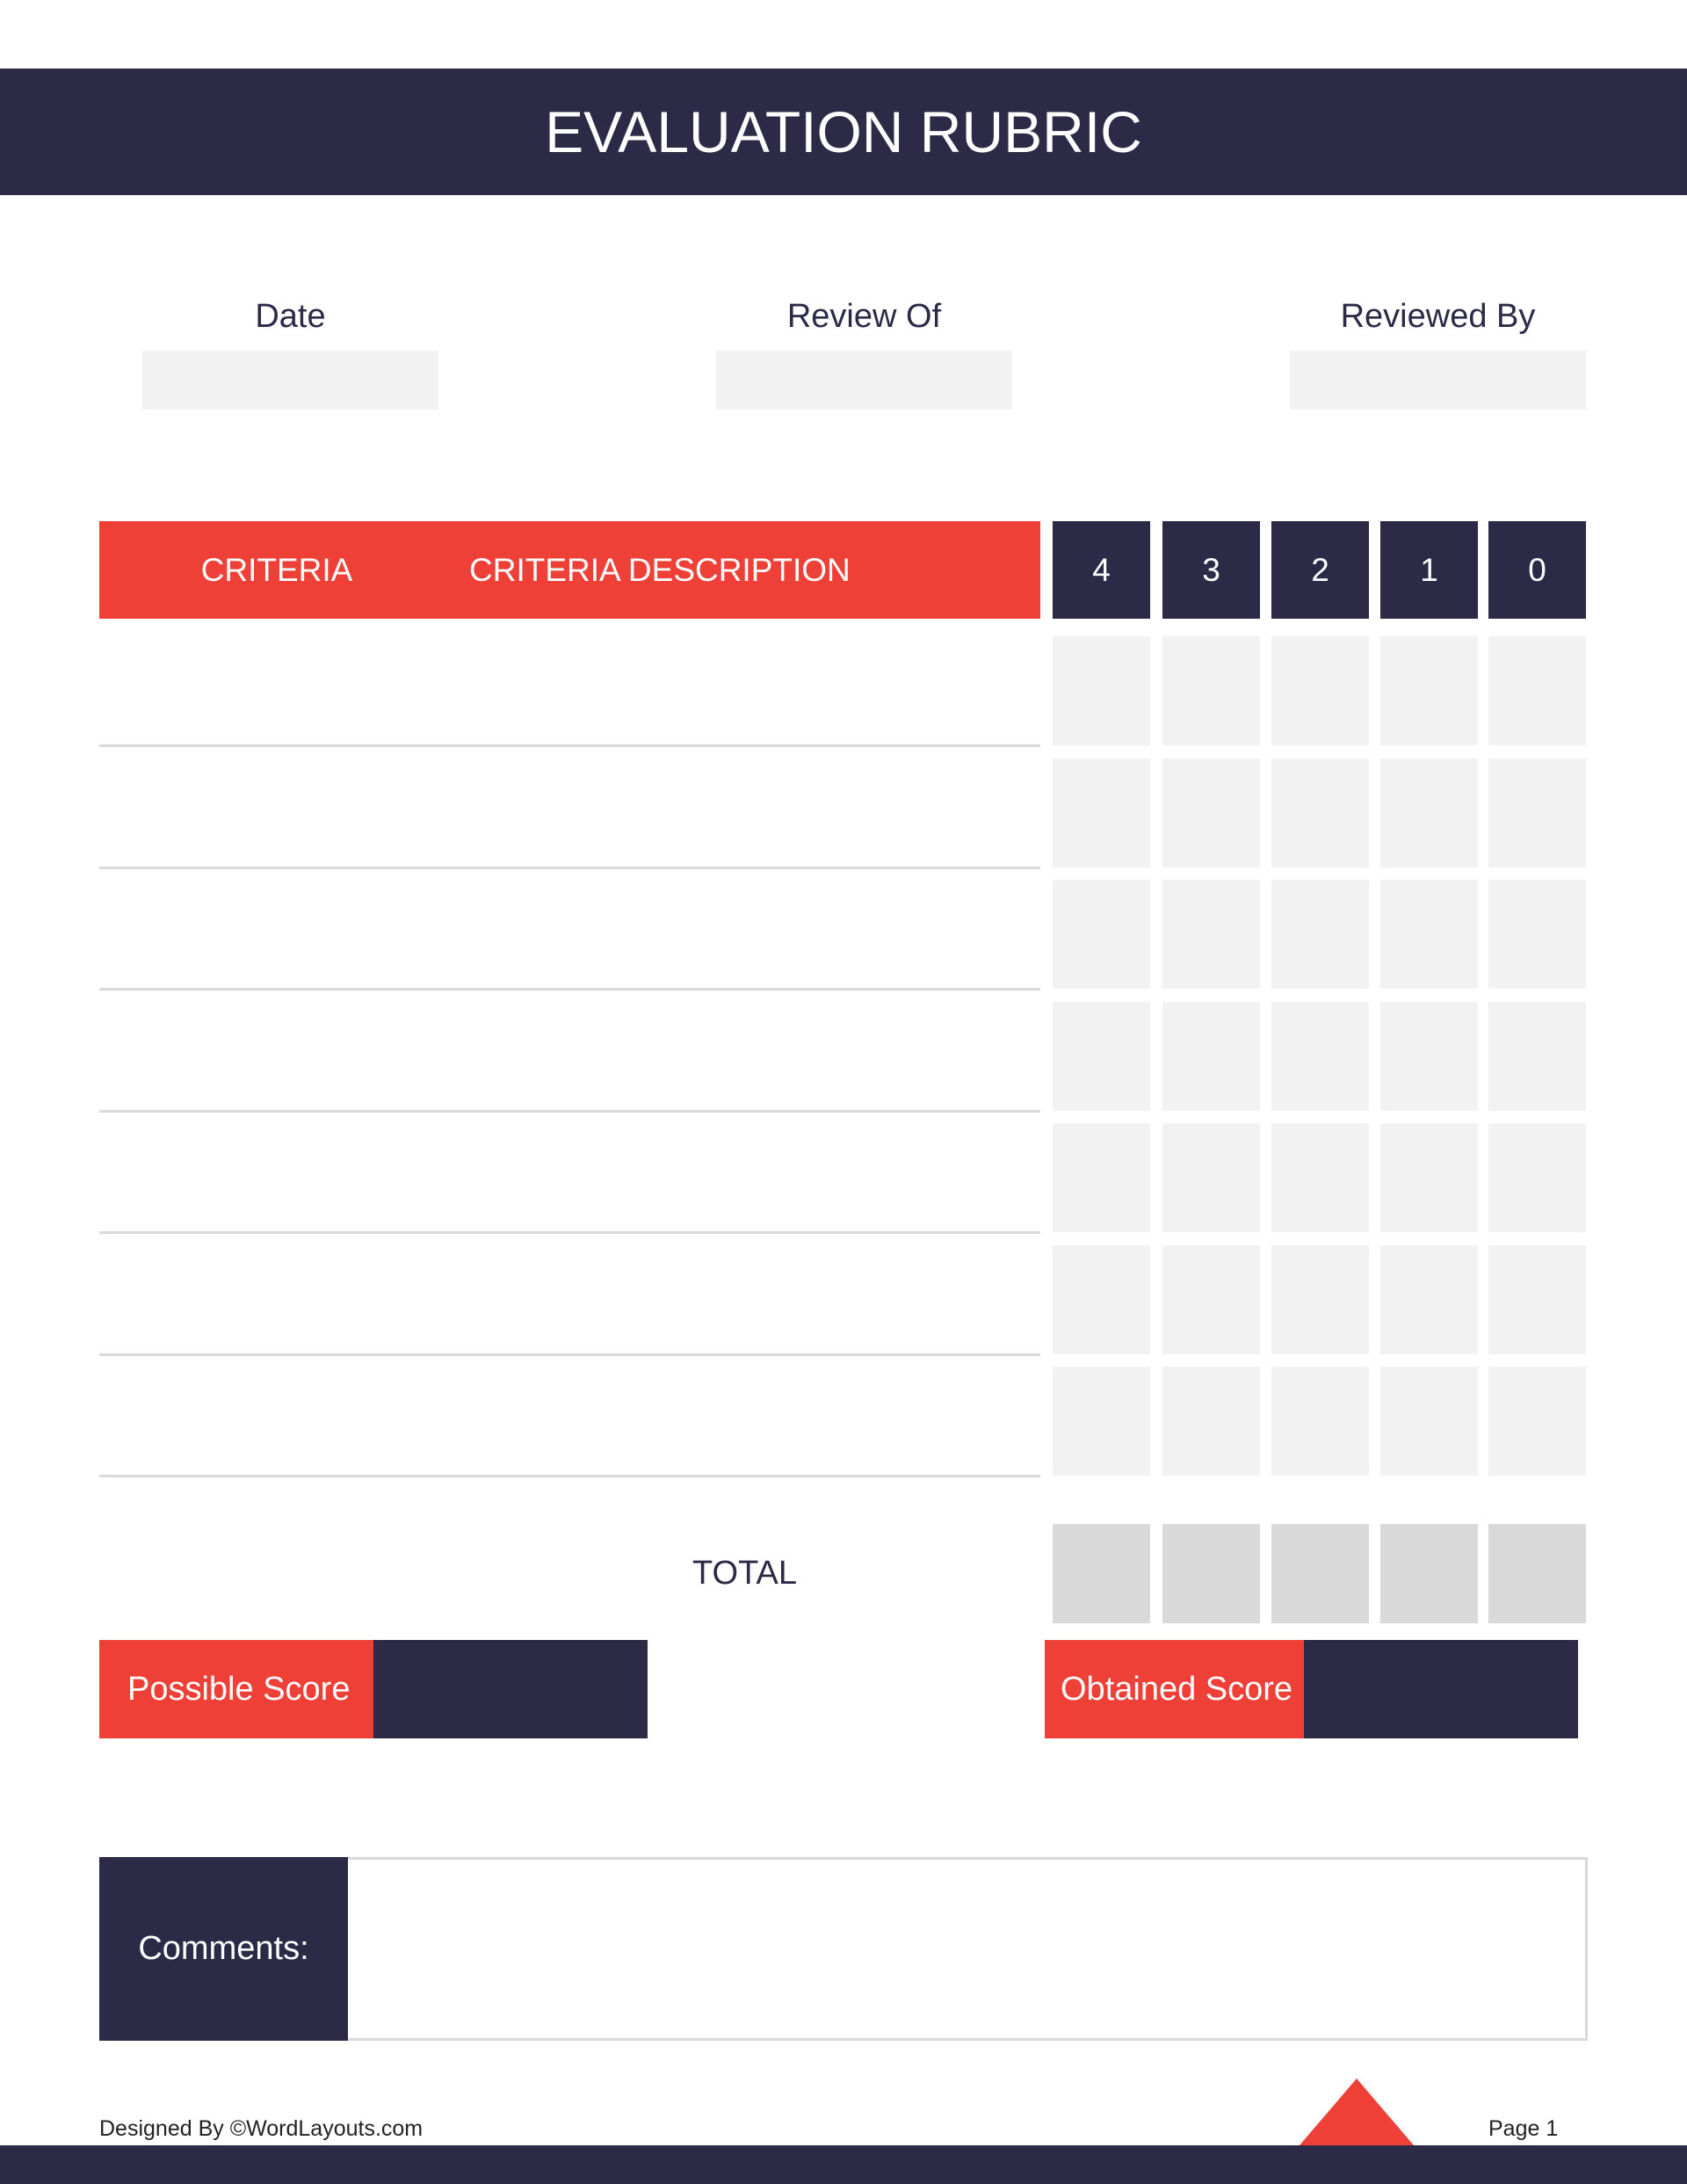 The height and width of the screenshot is (2184, 1687). Describe the element at coordinates (843, 2164) in the screenshot. I see `footer-bar` at that location.